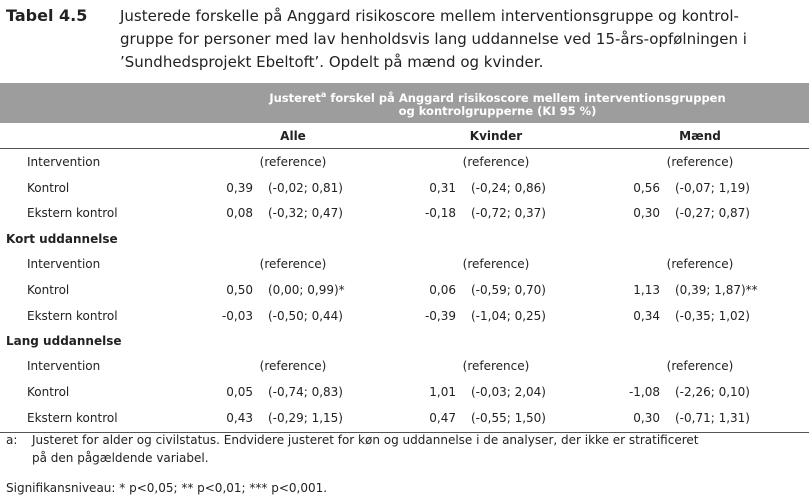 Image resolution: width=809 pixels, height=498 pixels. I want to click on confidence-interval: (-0,50; 0,44), so click(305, 315).